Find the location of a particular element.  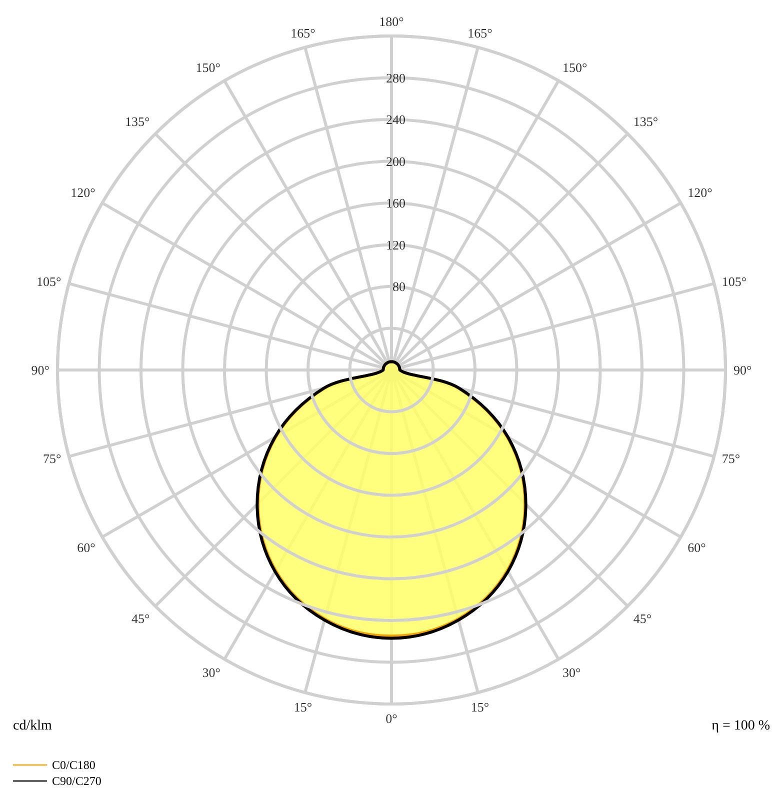

y-tick-label: 120 is located at coordinates (396, 244).